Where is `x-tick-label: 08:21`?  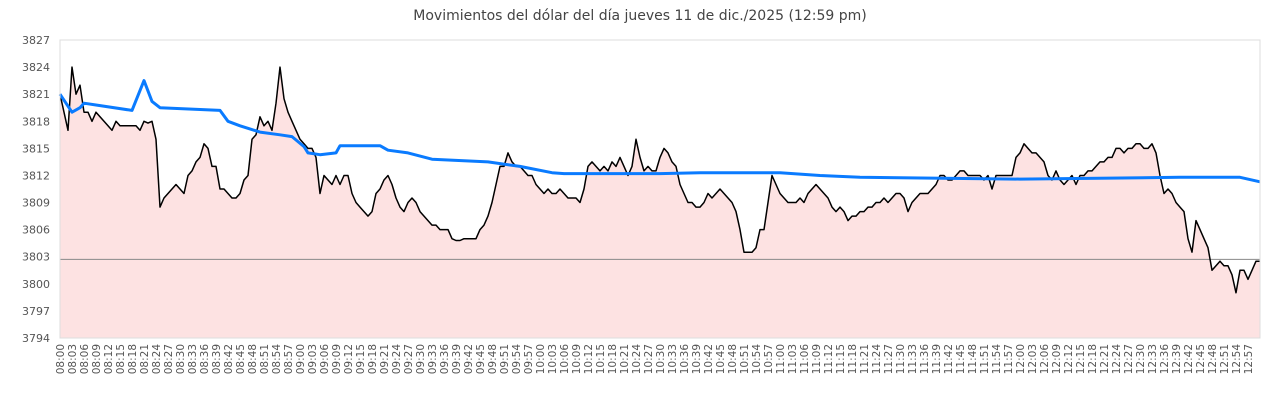 x-tick-label: 08:21 is located at coordinates (145, 359).